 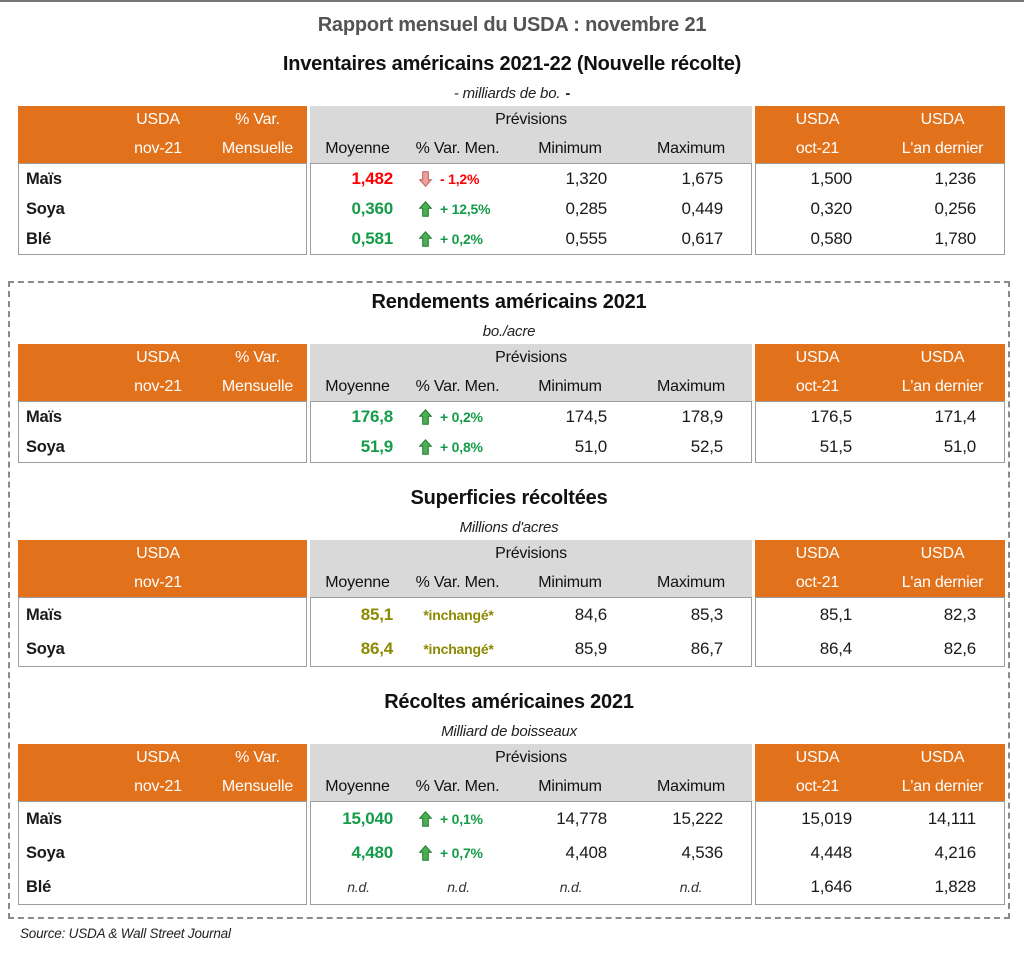 I want to click on cell-variation: - 1,2%, so click(x=458, y=179).